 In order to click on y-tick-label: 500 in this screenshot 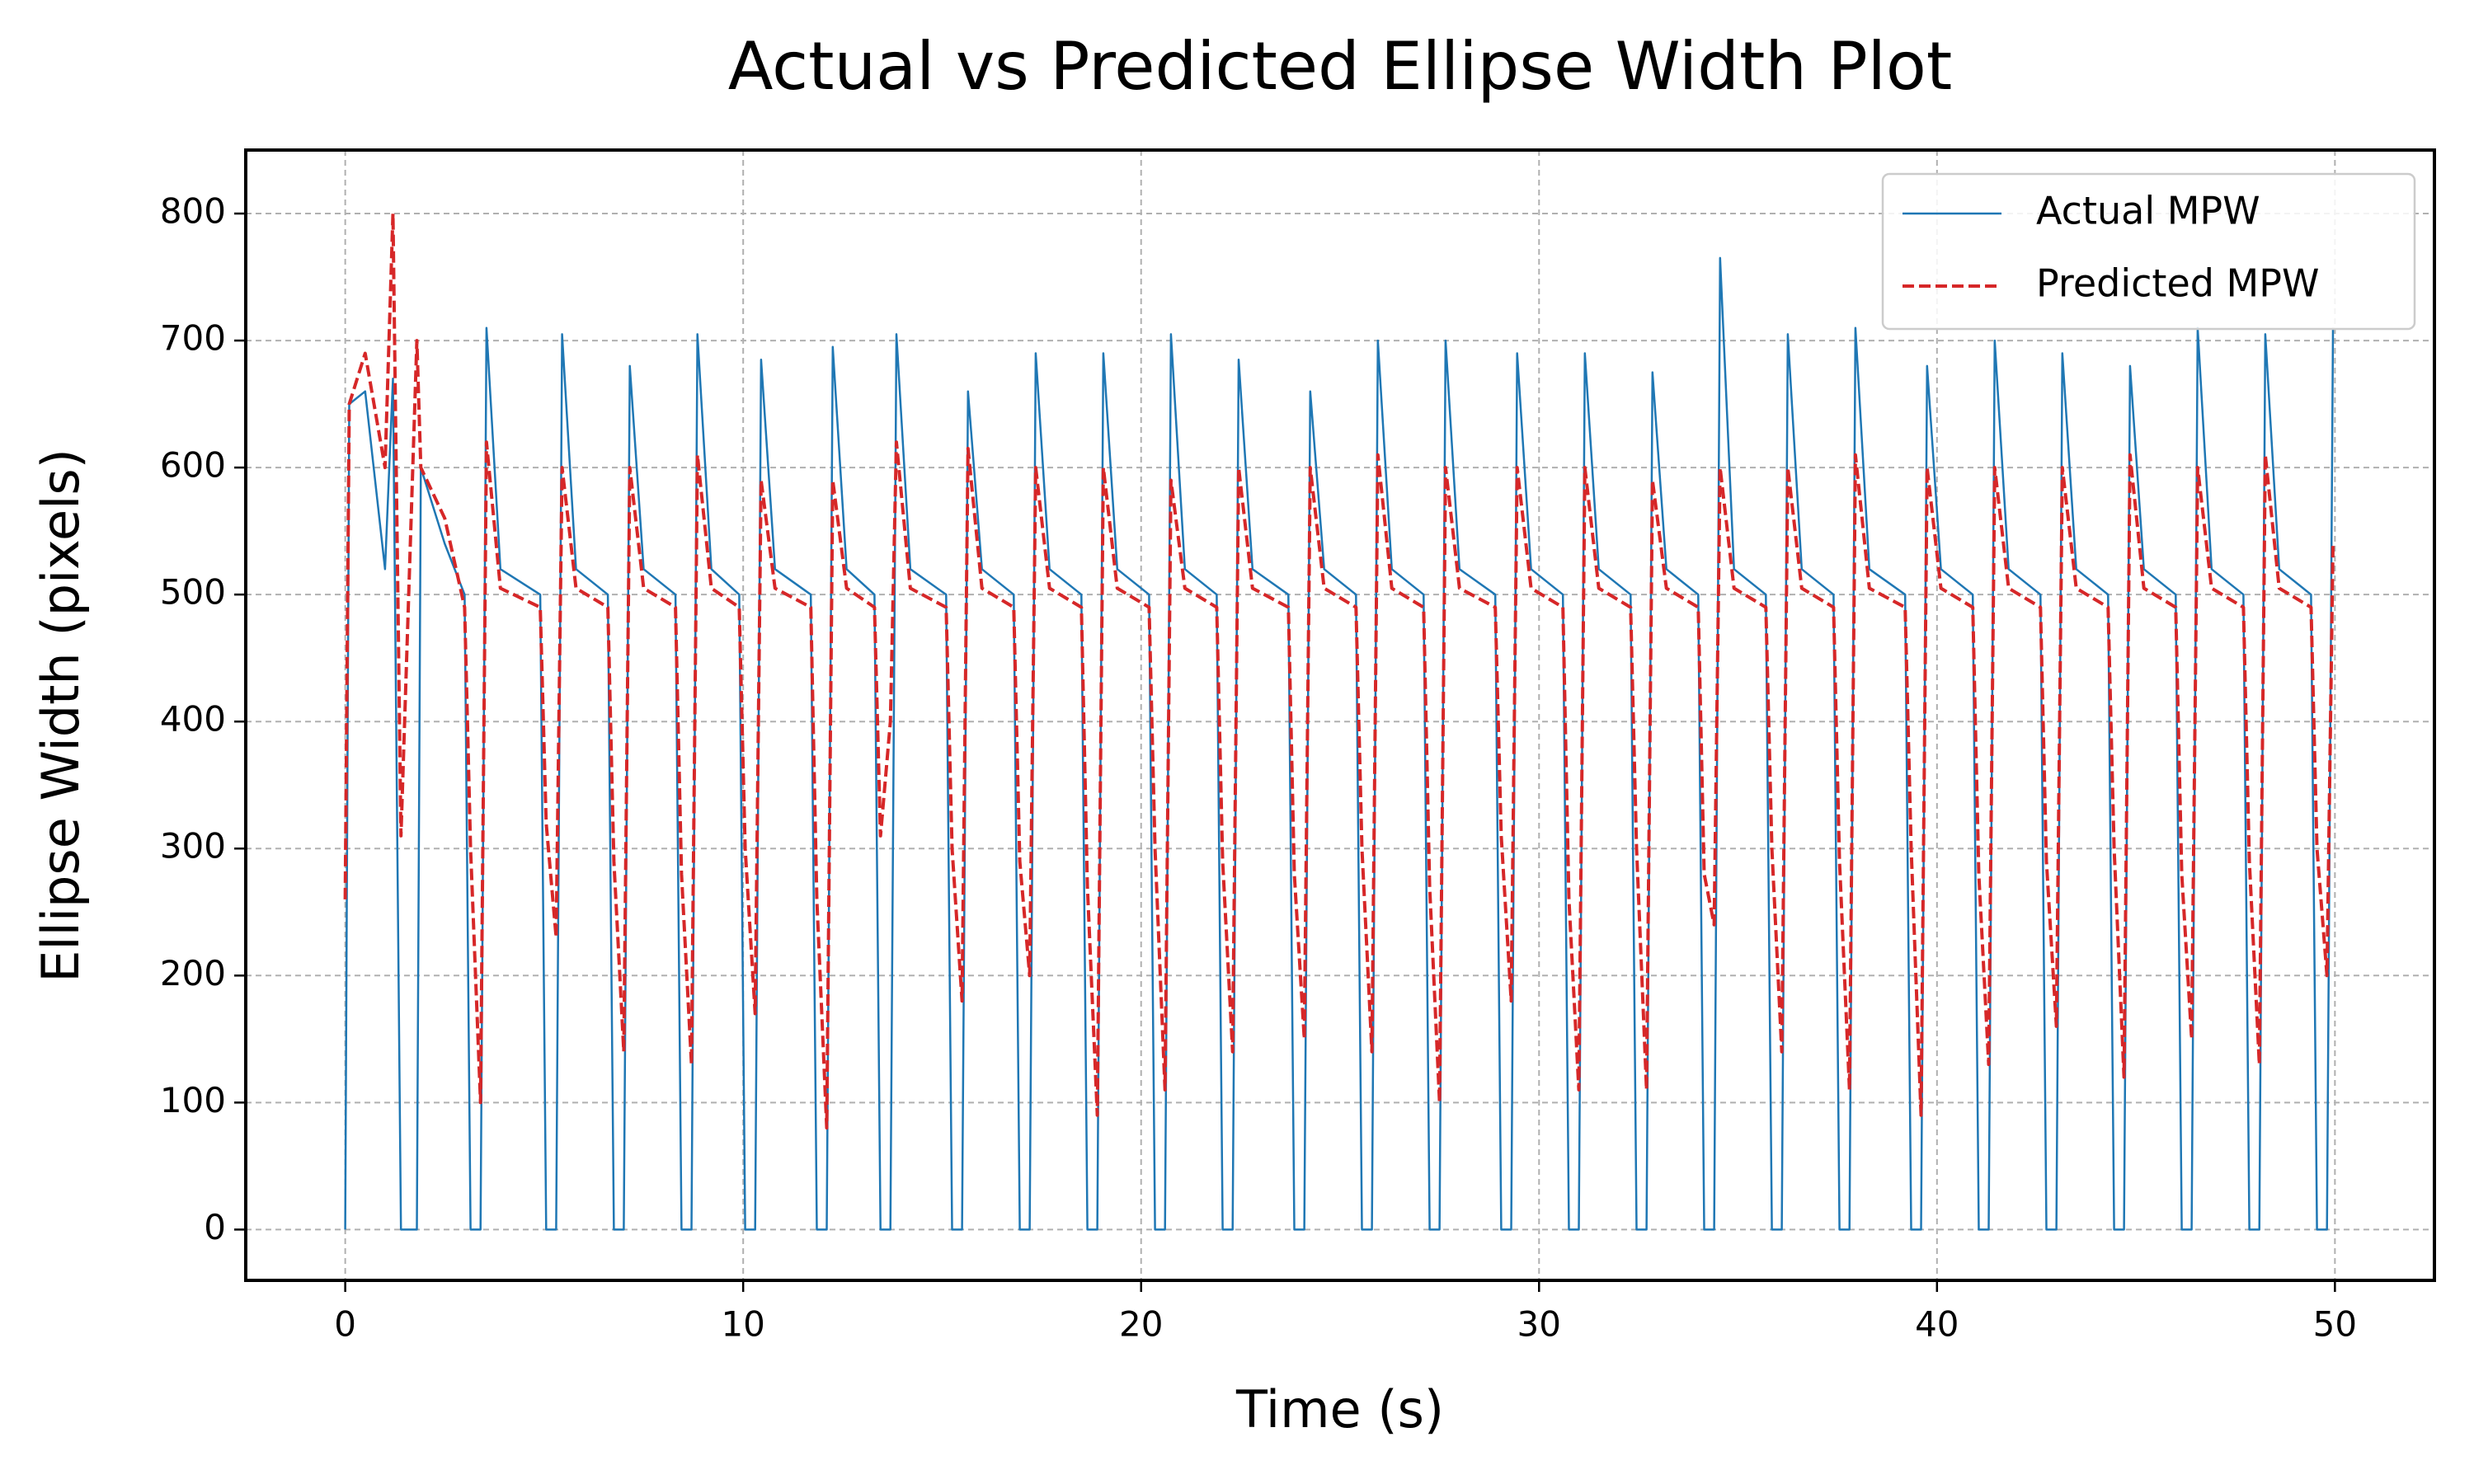, I will do `click(193, 592)`.